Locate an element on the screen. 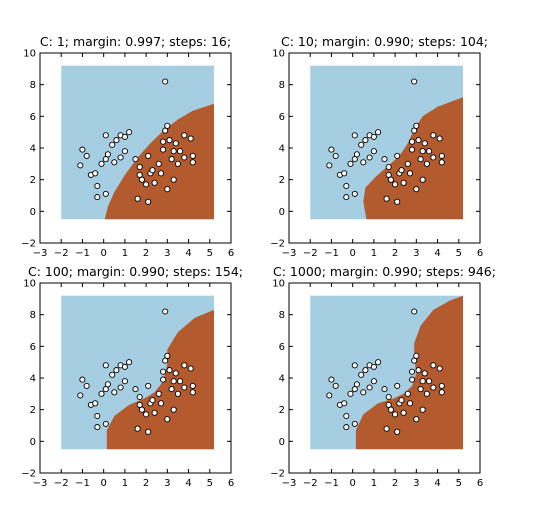 This screenshot has height=532, width=553. x-tick-label: −2 is located at coordinates (61, 483).